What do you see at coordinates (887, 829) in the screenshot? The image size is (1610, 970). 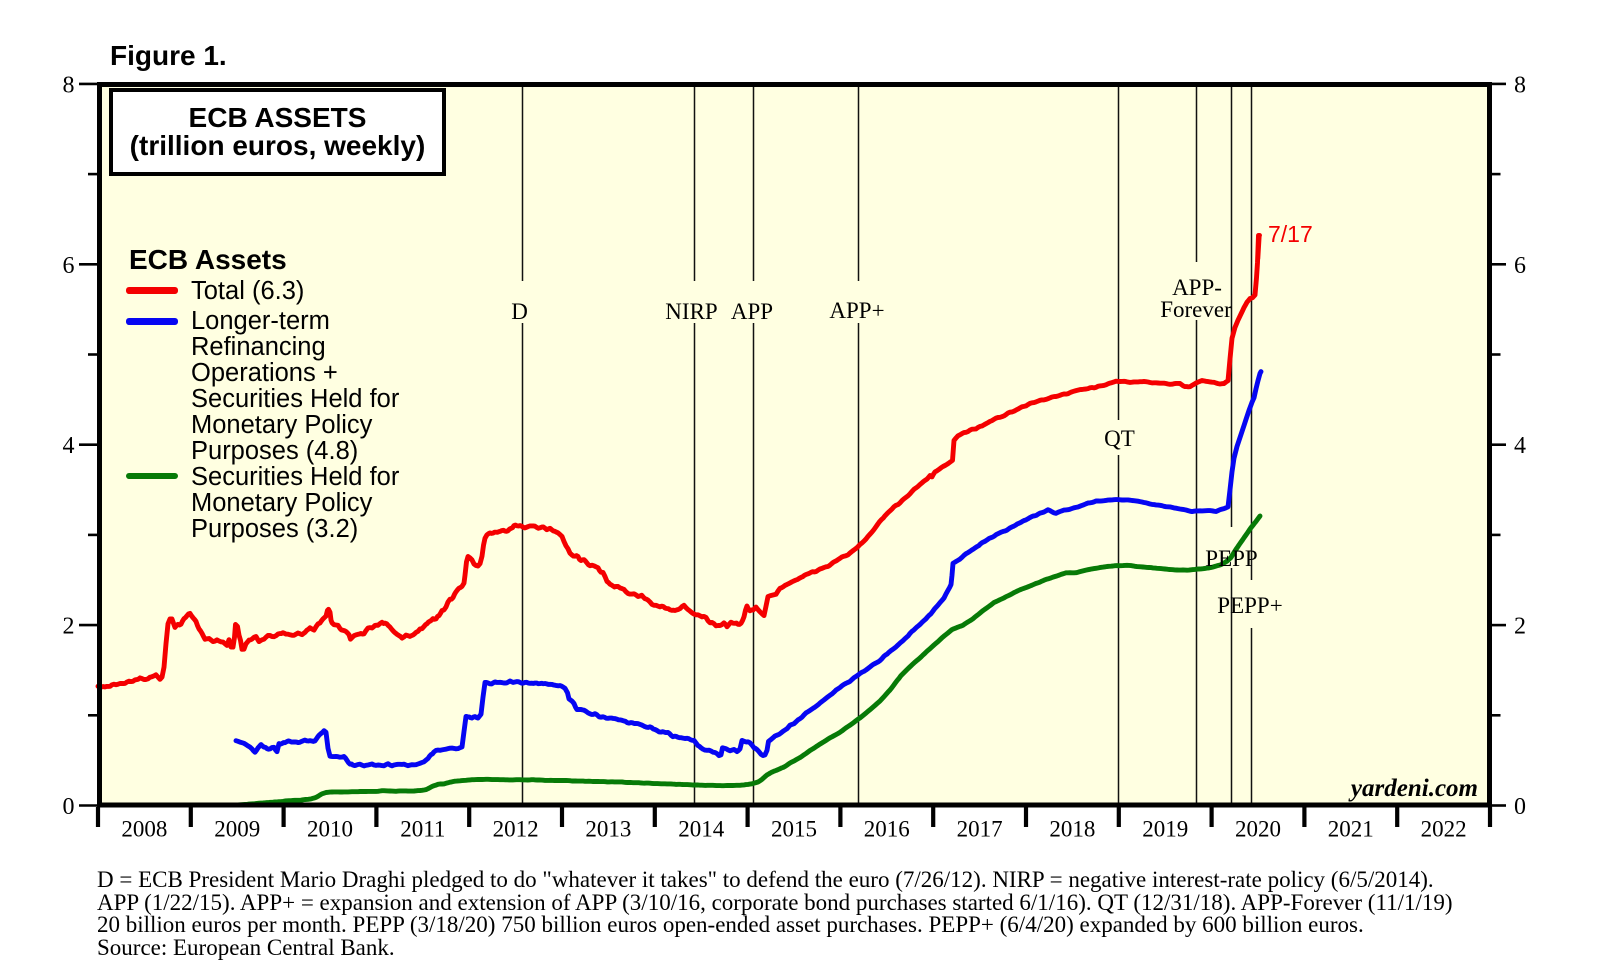 I see `svg-text: 2016` at bounding box center [887, 829].